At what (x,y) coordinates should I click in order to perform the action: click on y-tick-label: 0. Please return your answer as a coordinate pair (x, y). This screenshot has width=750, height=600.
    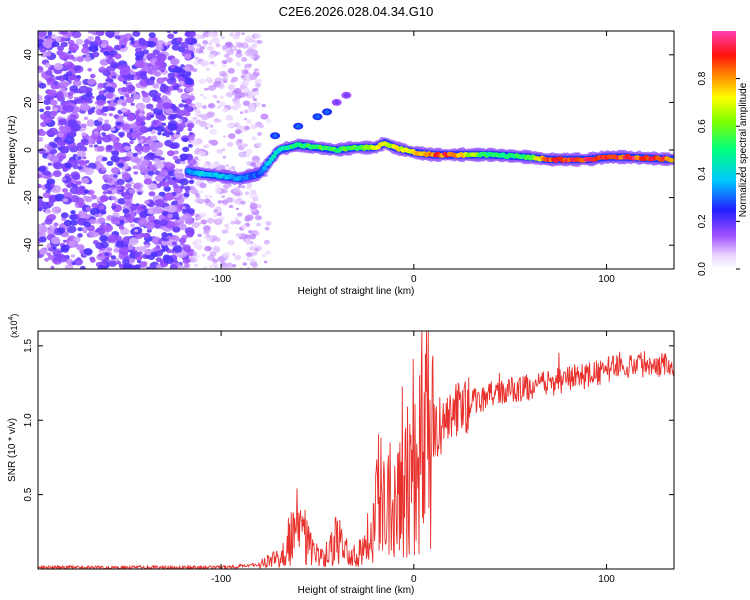
    Looking at the image, I should click on (28, 150).